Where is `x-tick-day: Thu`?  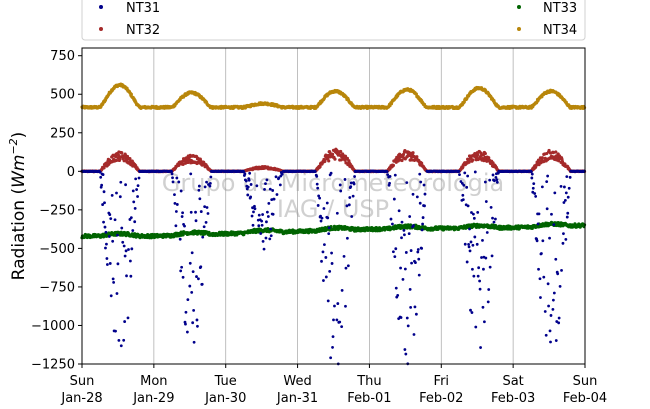
x-tick-day: Thu is located at coordinates (368, 381).